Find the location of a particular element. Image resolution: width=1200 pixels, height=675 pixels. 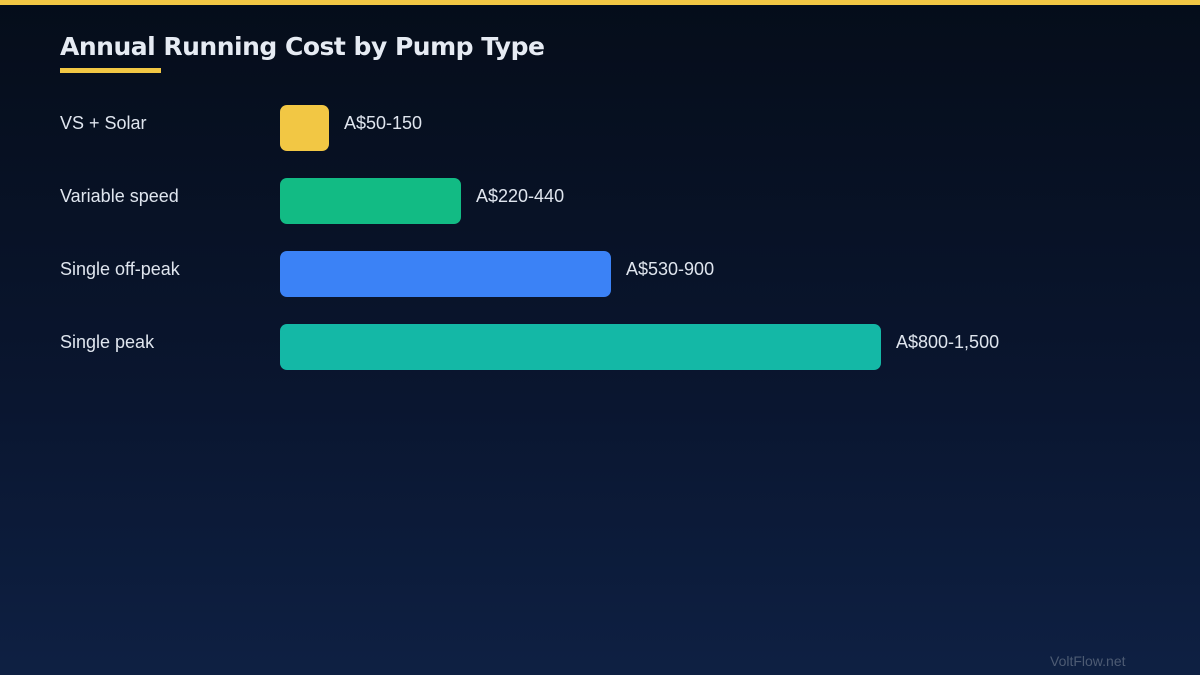

value-label: A$220-440 is located at coordinates (520, 196).